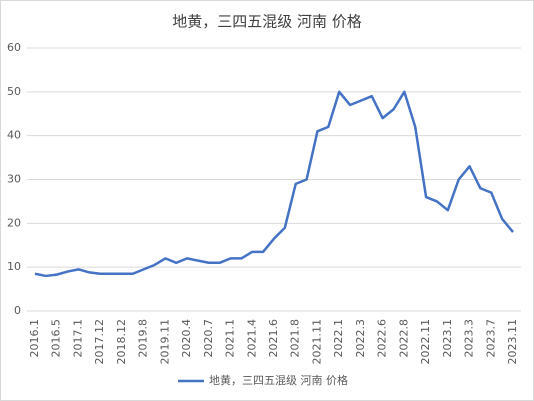 This screenshot has width=534, height=401. I want to click on y-tick-label: 0, so click(17, 310).